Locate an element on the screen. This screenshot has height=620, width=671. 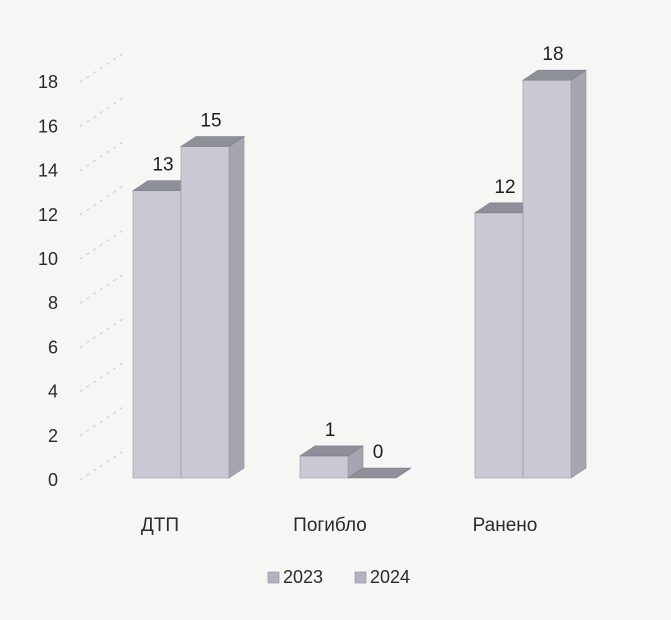
y-tick-label: 16 is located at coordinates (48, 126).